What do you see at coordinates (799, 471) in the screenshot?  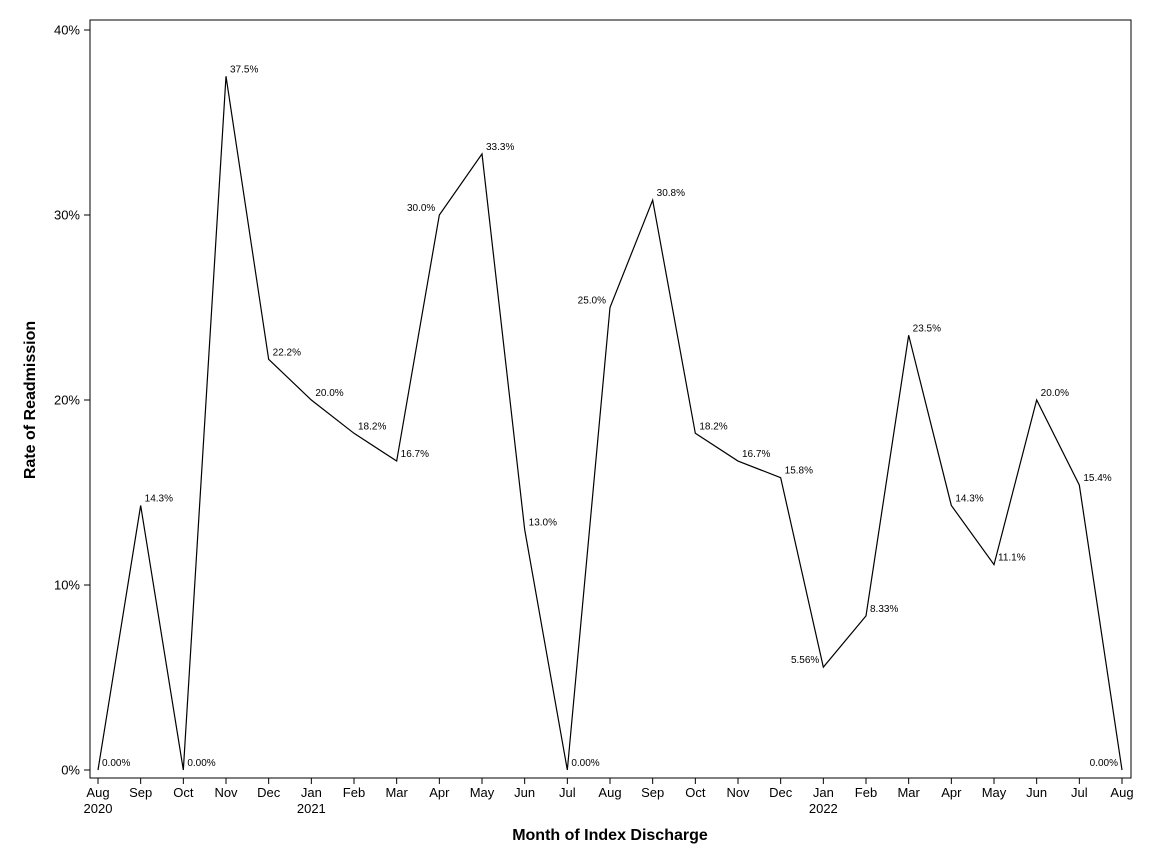 I see `data-label: 15.8%` at bounding box center [799, 471].